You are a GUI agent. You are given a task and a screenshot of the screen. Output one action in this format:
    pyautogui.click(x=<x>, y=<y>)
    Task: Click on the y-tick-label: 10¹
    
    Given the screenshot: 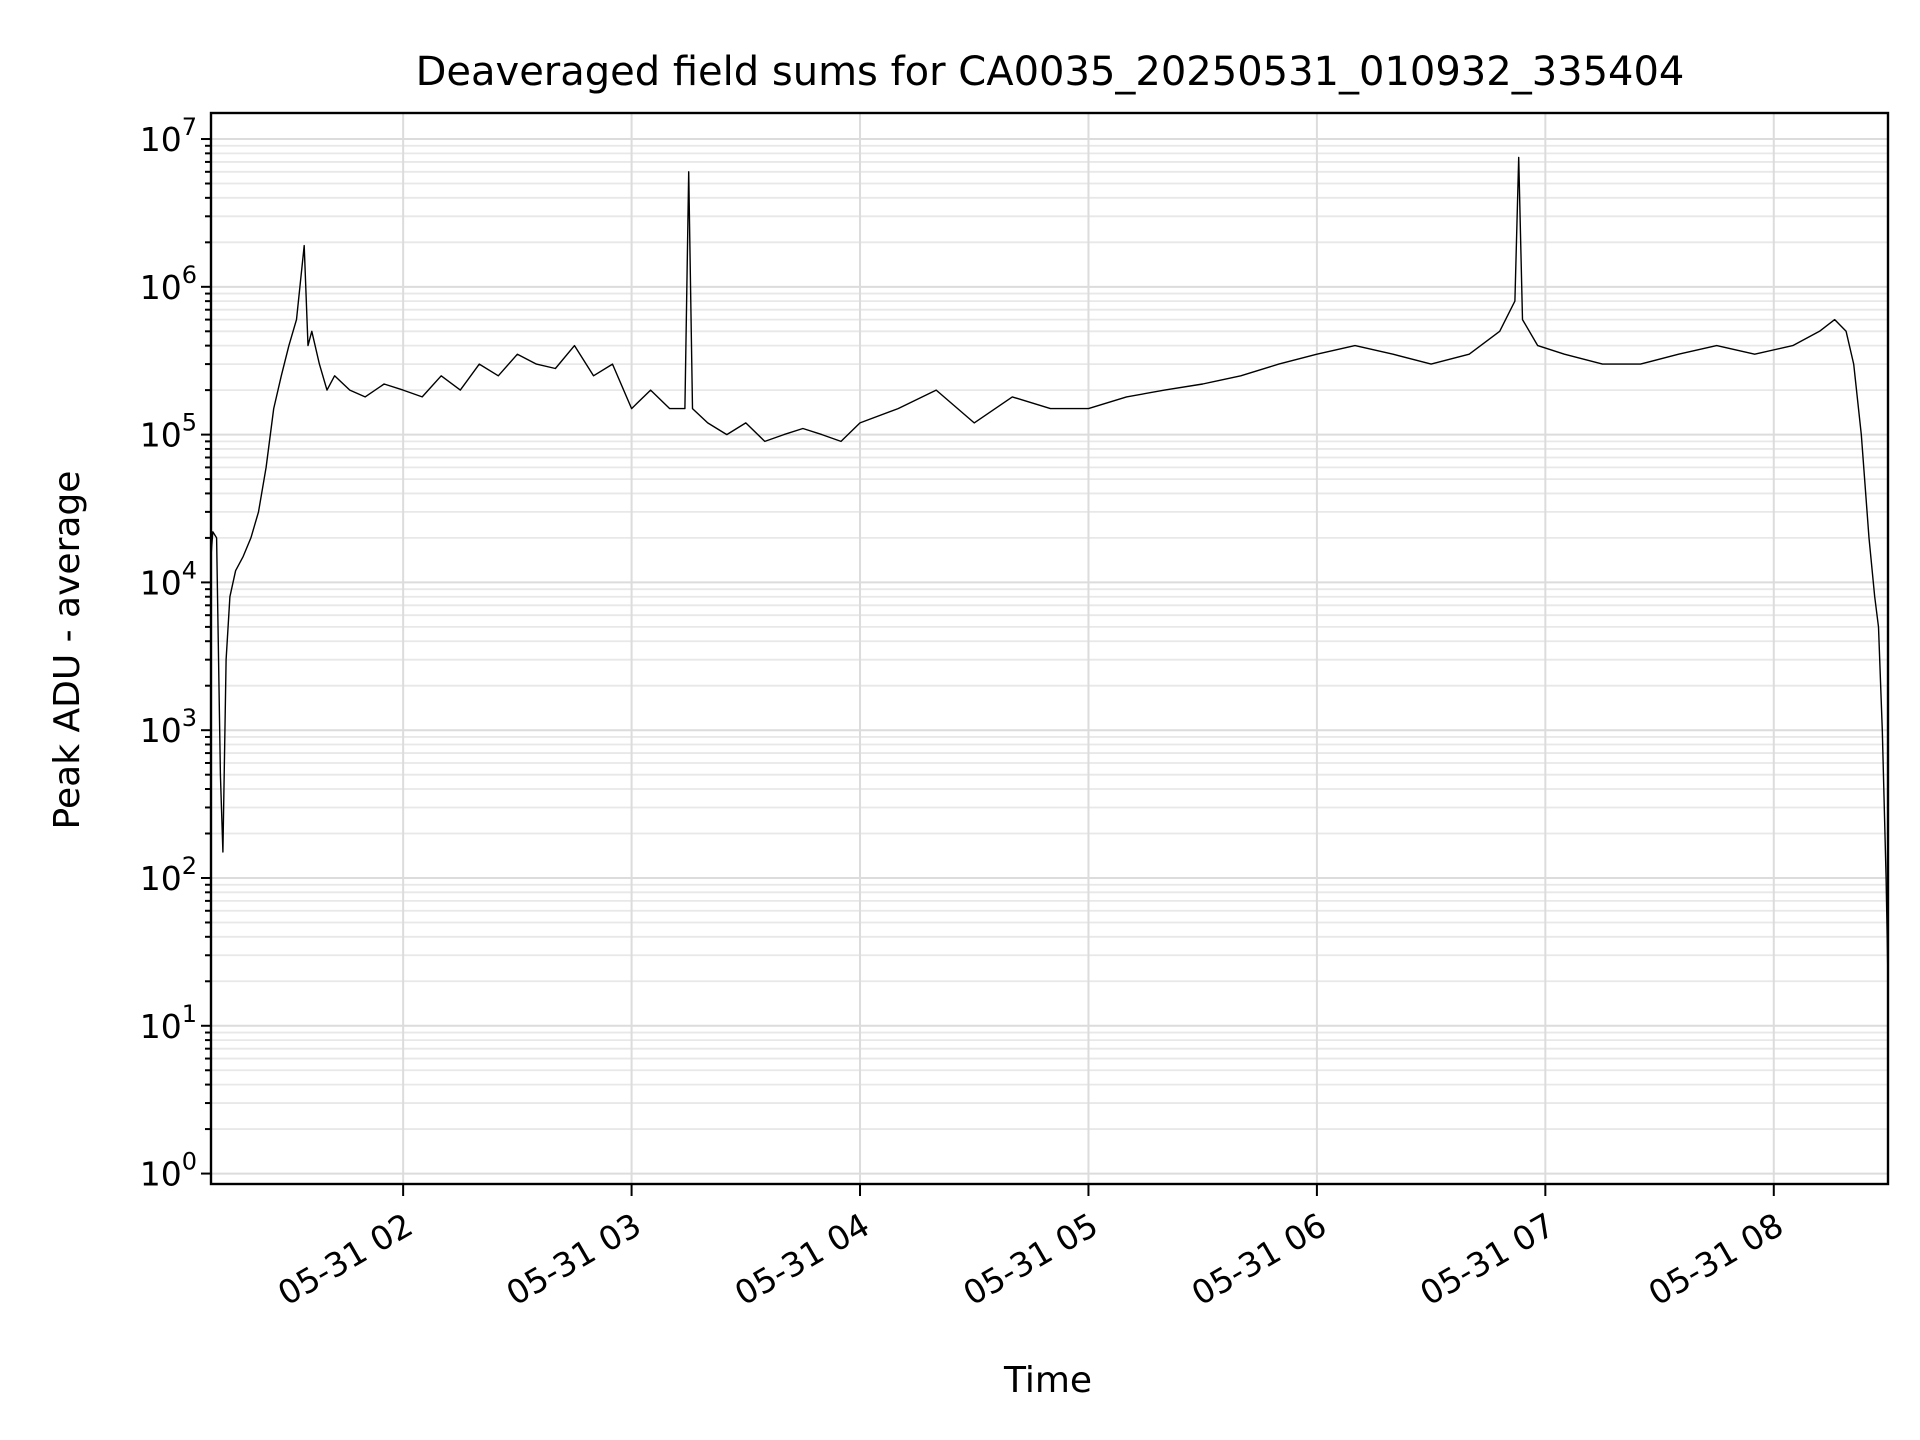 What is the action you would take?
    pyautogui.click(x=168, y=1023)
    